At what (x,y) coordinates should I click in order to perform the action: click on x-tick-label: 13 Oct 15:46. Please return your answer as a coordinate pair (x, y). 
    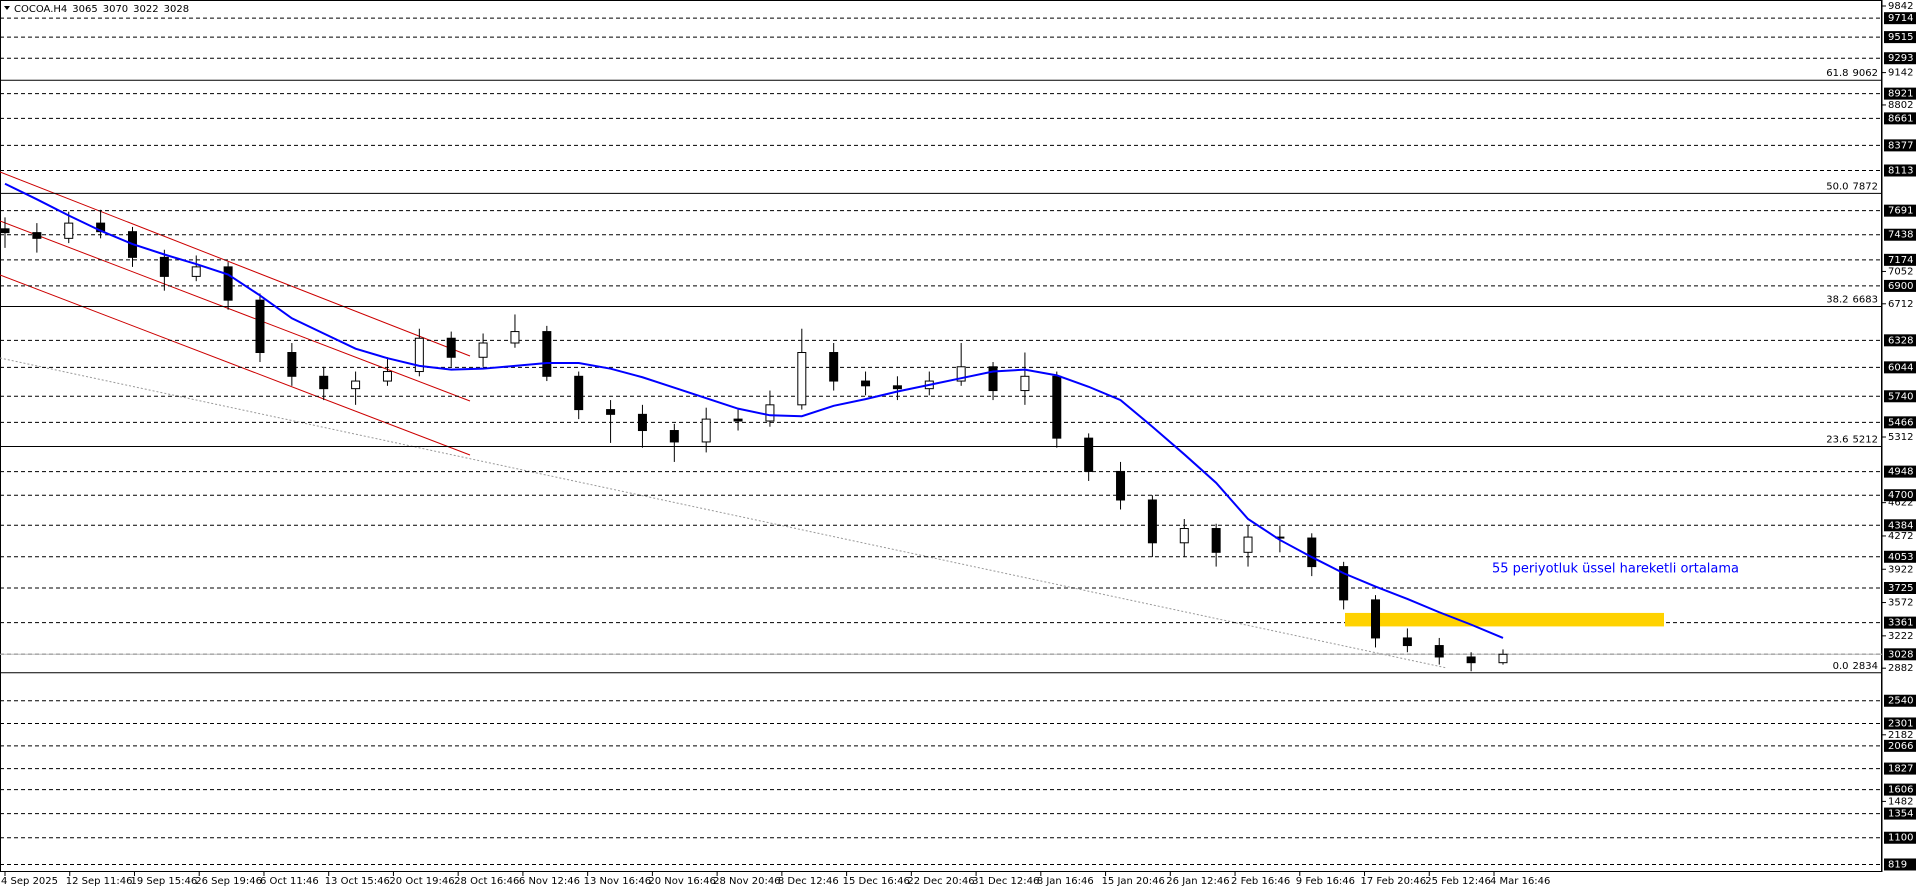
    Looking at the image, I should click on (357, 881).